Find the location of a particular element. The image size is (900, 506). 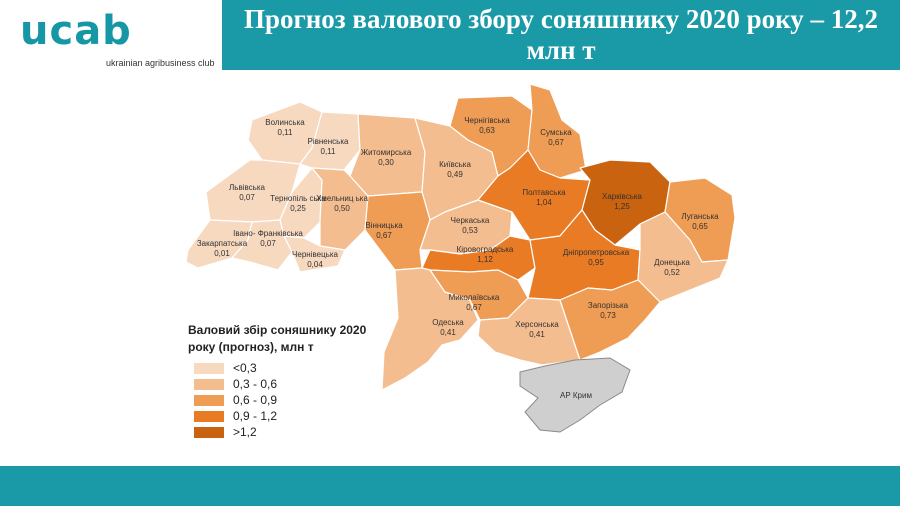

region-label-ivano_frankivsk: Івано- Франківська 0,07 is located at coordinates (268, 238).